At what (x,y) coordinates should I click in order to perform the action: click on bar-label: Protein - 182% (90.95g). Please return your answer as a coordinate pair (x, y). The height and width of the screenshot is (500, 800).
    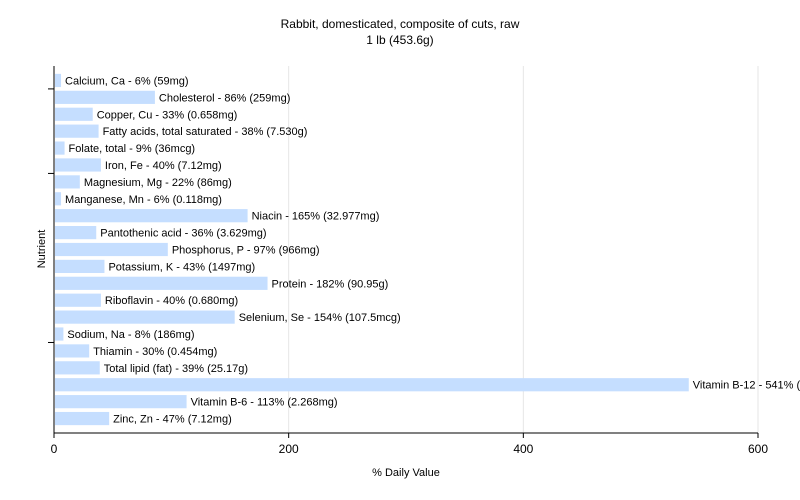
    Looking at the image, I should click on (330, 284).